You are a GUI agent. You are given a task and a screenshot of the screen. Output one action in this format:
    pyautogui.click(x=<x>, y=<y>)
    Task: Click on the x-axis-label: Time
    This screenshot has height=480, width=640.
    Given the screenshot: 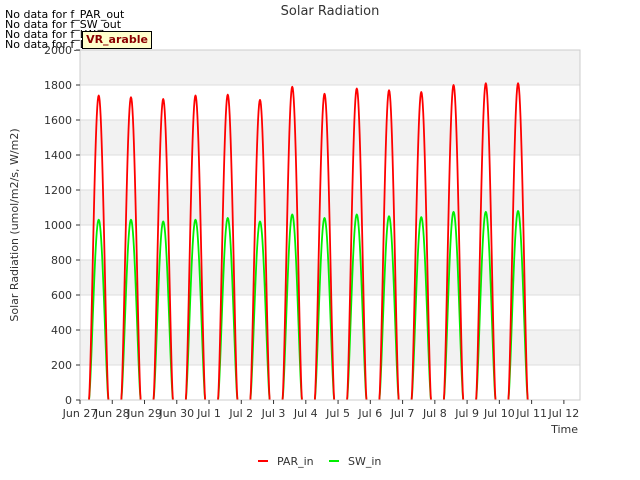 What is the action you would take?
    pyautogui.click(x=564, y=429)
    